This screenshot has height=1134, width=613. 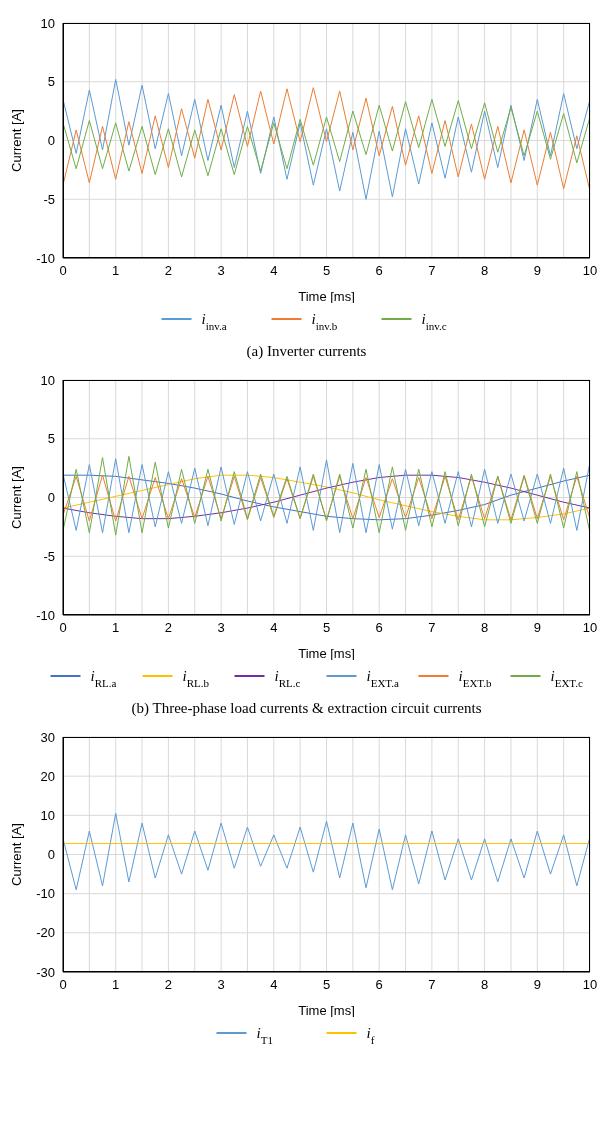 What do you see at coordinates (370, 1035) in the screenshot?
I see `legend-label: i$_{f}$` at bounding box center [370, 1035].